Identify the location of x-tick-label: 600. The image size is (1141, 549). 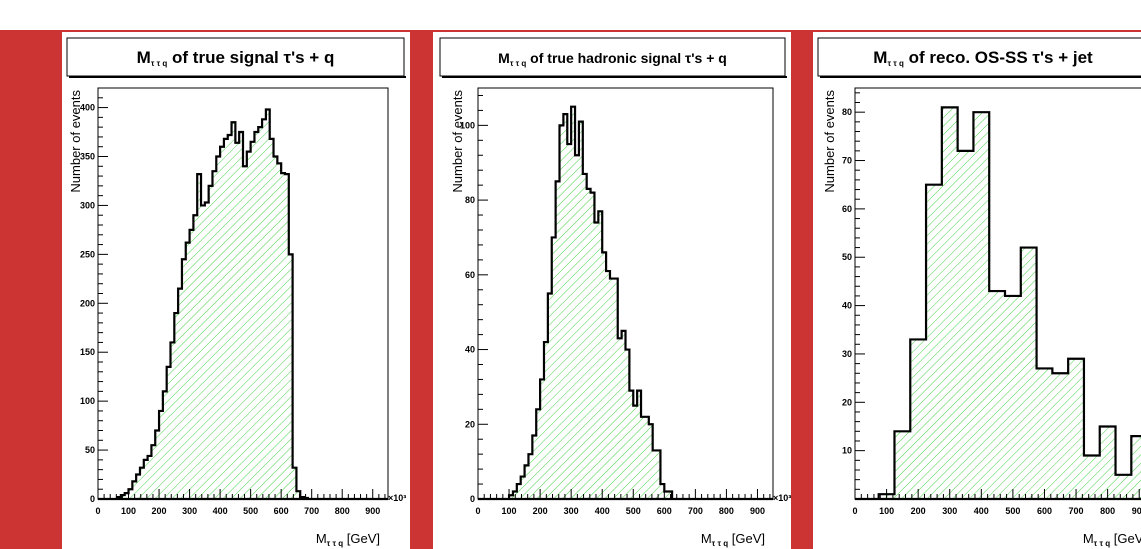
(1044, 511).